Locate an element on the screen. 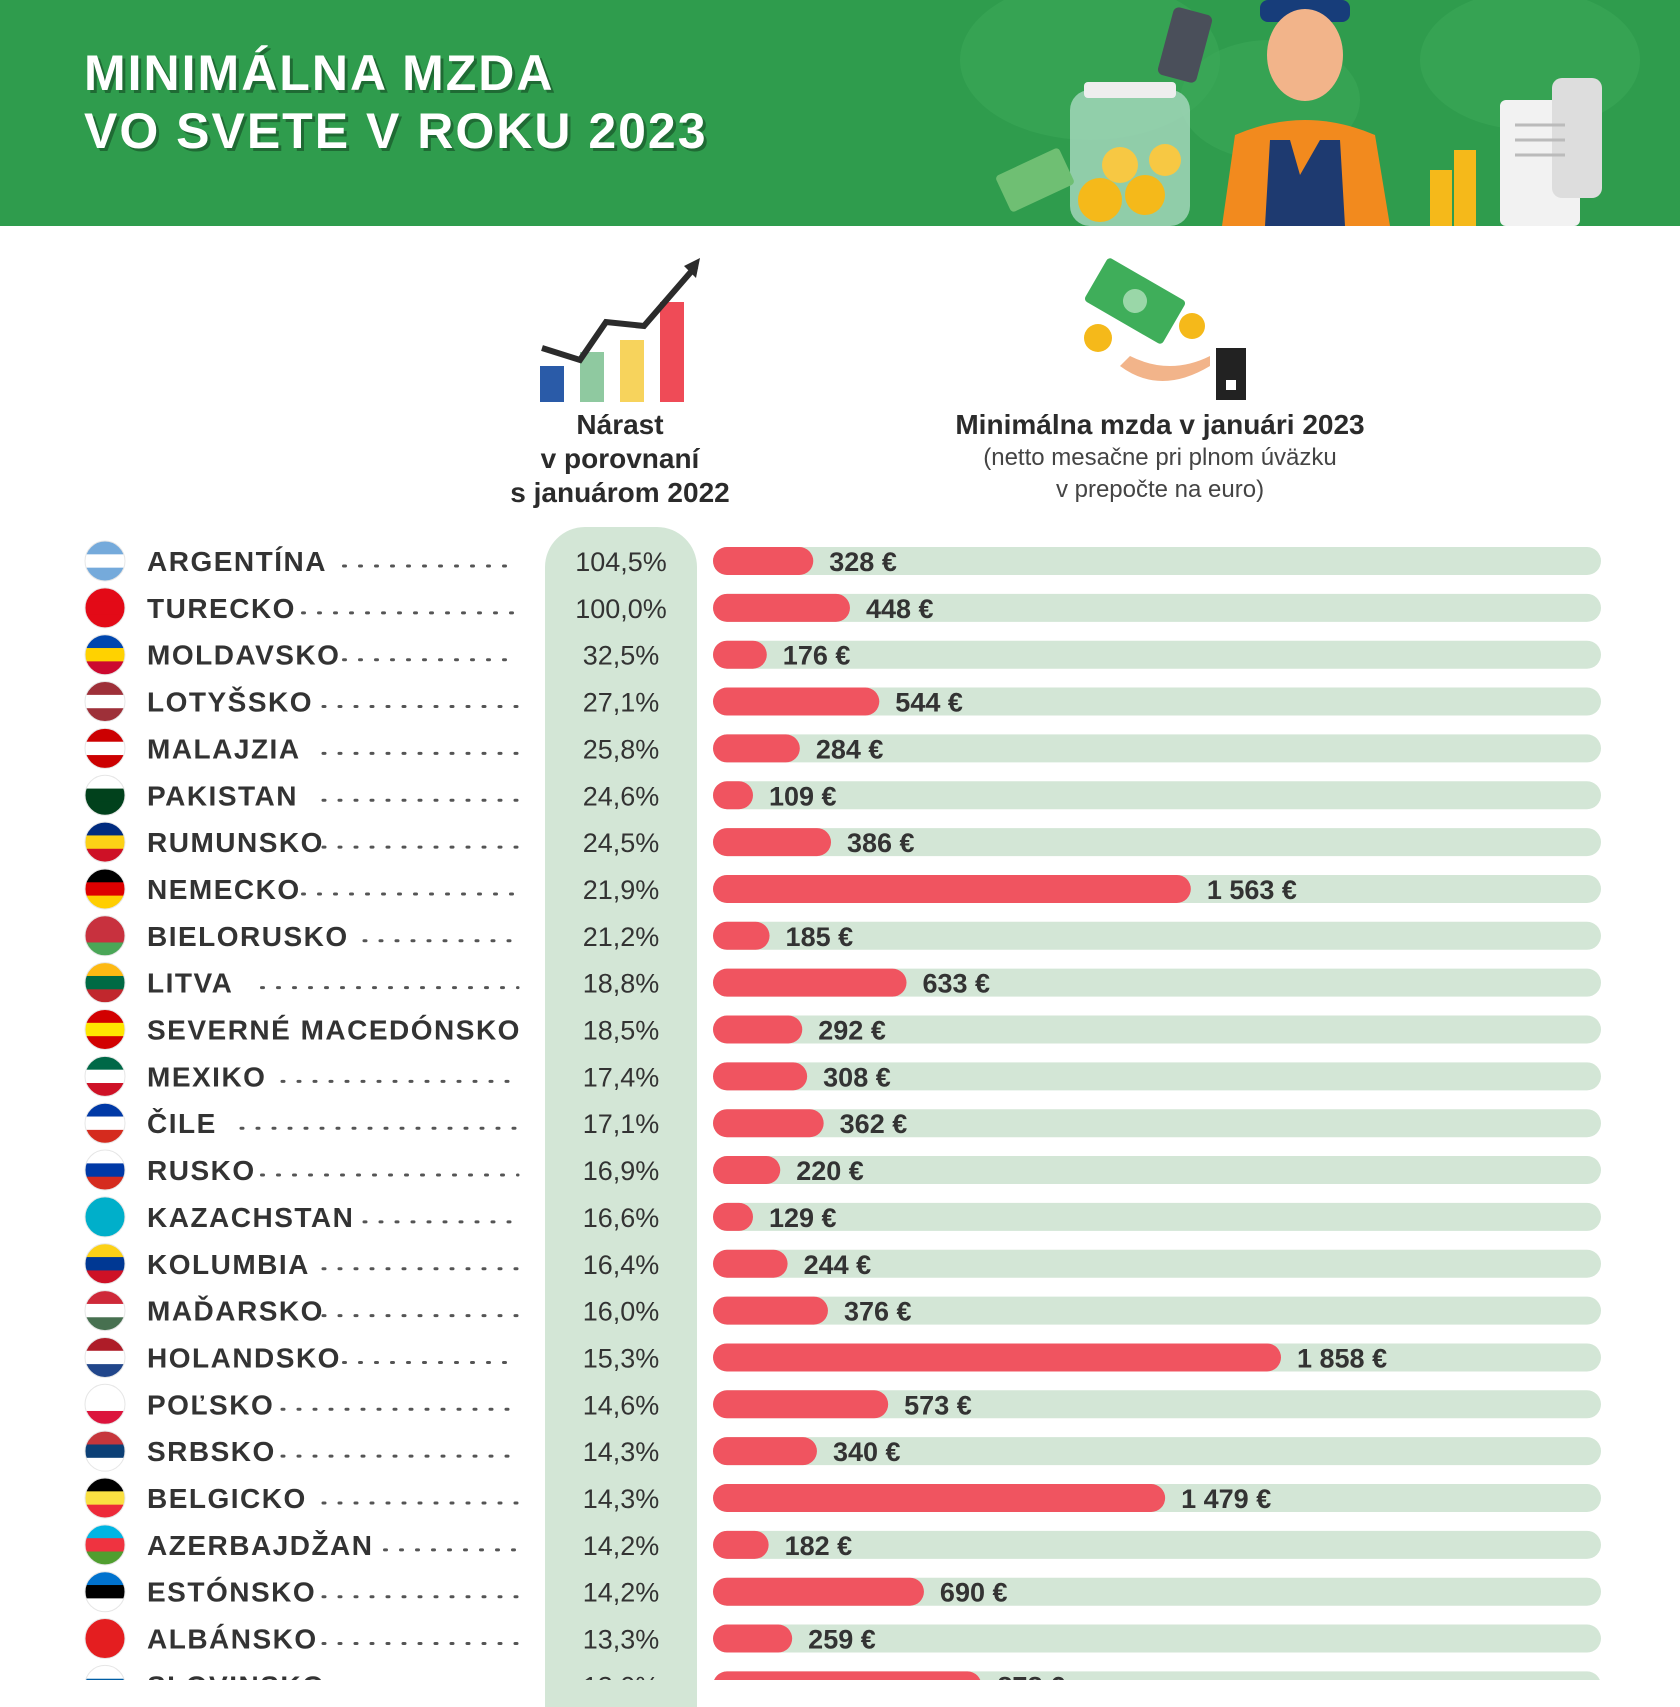 The image size is (1680, 1707). worker-illustration is located at coordinates (1299, 113).